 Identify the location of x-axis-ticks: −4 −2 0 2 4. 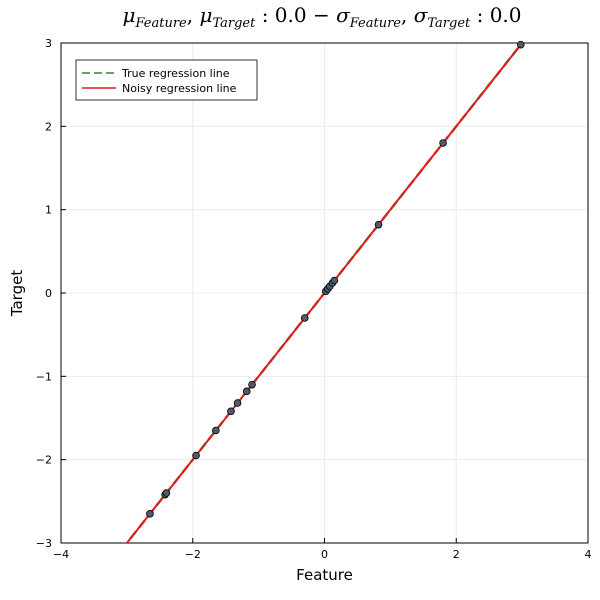
(322, 549).